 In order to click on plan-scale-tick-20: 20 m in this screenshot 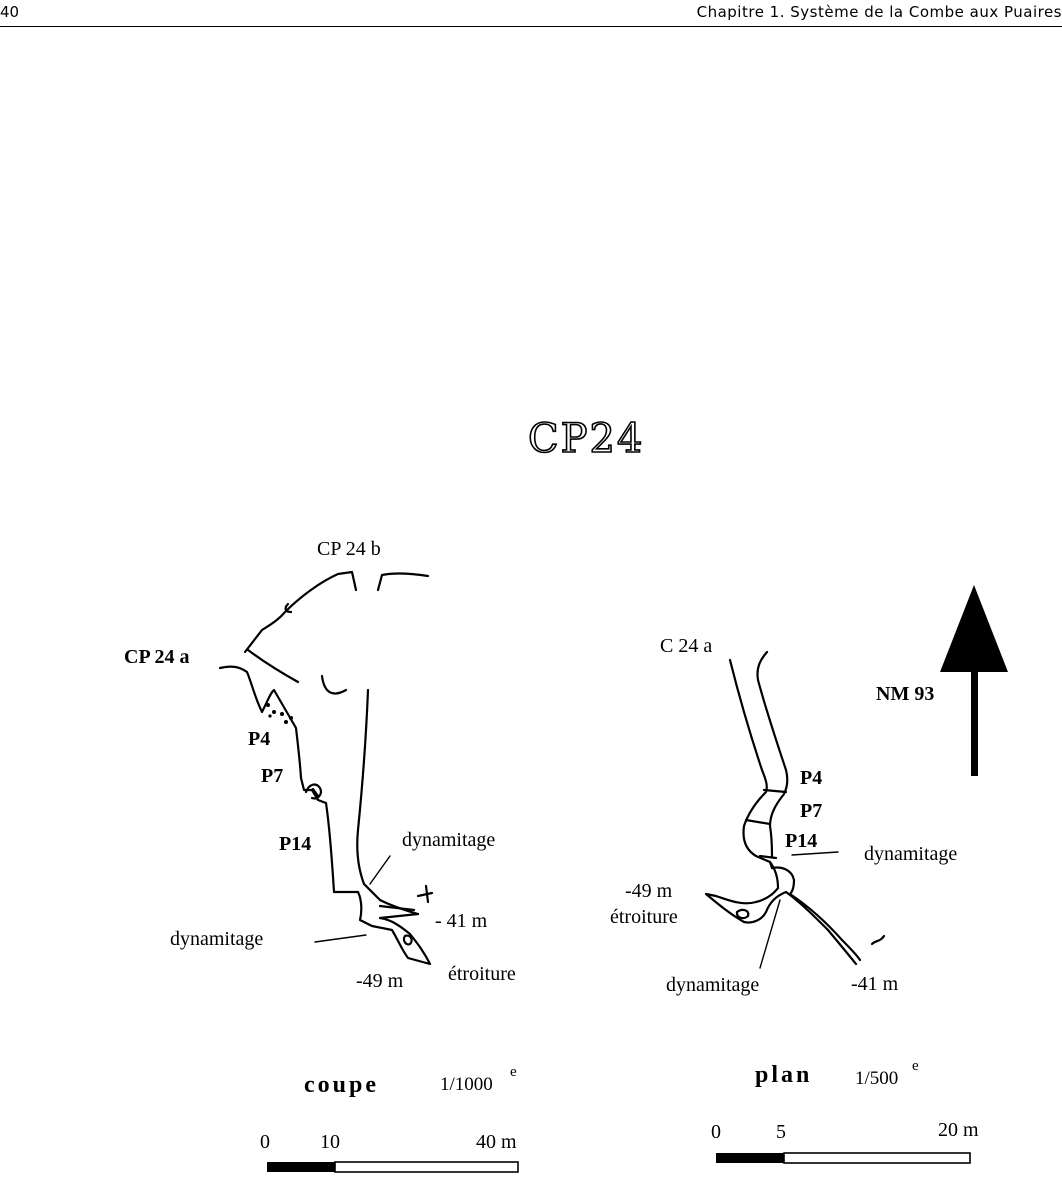, I will do `click(958, 1130)`.